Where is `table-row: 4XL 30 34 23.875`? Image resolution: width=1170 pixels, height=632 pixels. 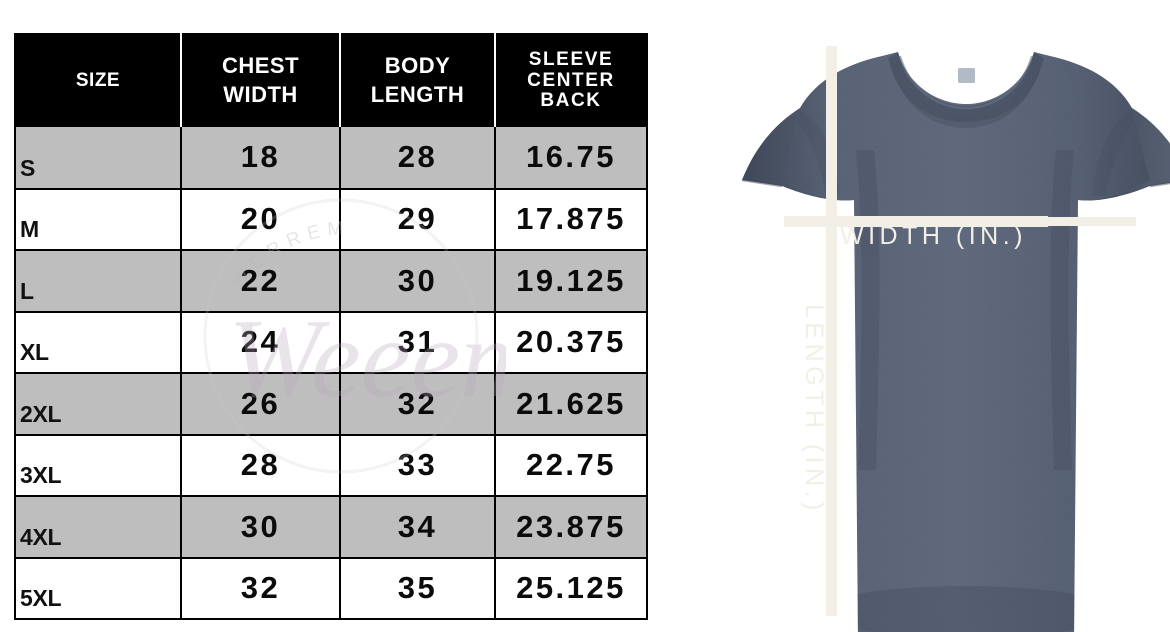 table-row: 4XL 30 34 23.875 is located at coordinates (331, 526).